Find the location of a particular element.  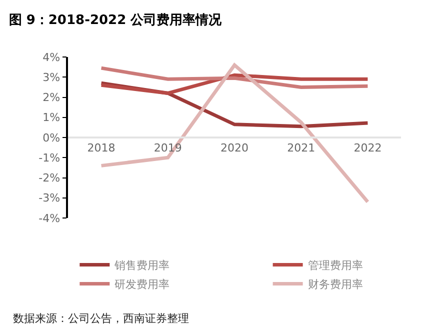

legend-label: 研发费用率 is located at coordinates (142, 284).